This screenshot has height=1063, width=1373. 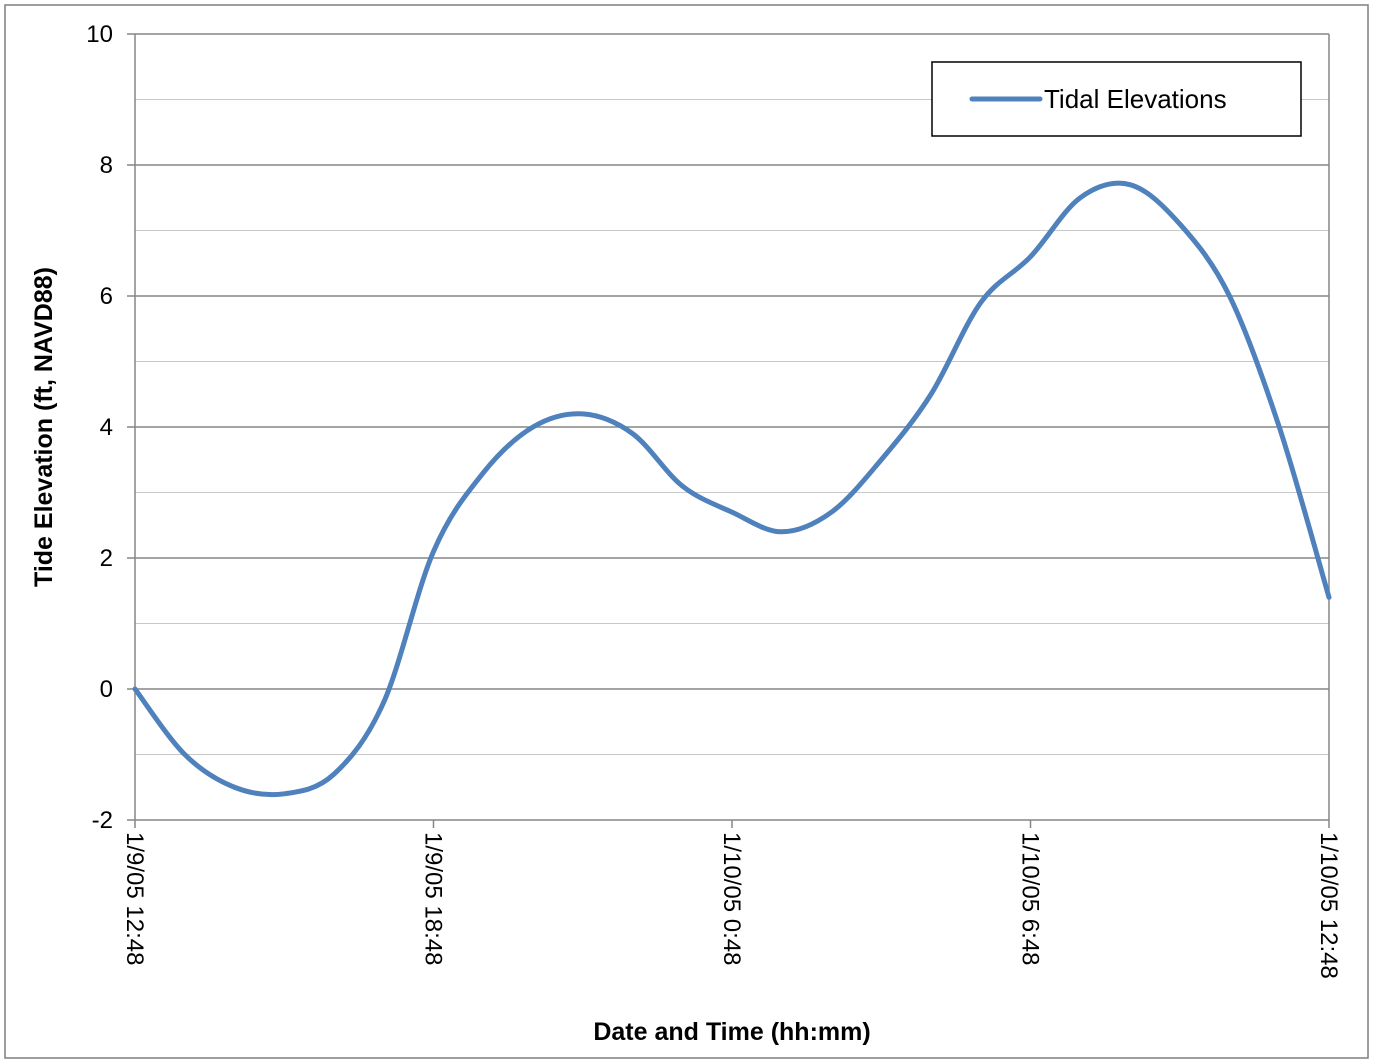 What do you see at coordinates (106, 689) in the screenshot?
I see `y-tick-label: 0` at bounding box center [106, 689].